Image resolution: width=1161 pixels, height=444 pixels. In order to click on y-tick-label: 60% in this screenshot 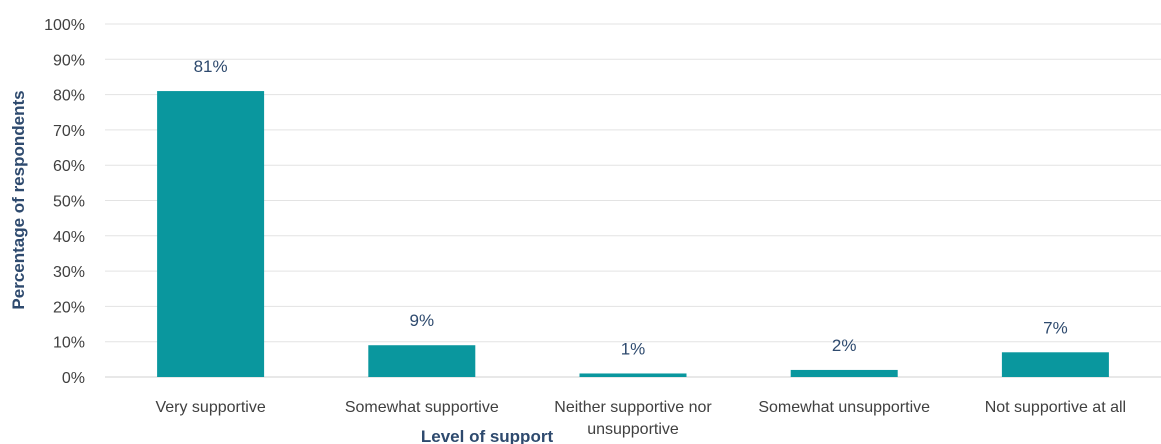, I will do `click(69, 166)`.